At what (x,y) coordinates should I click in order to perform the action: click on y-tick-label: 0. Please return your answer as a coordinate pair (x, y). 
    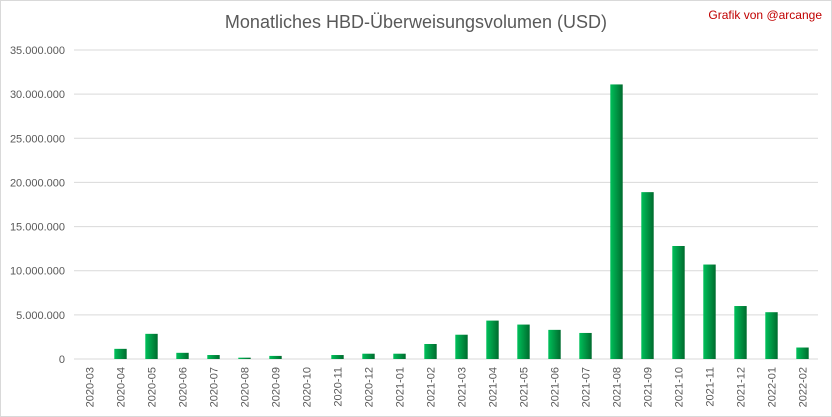
    Looking at the image, I should click on (62, 360).